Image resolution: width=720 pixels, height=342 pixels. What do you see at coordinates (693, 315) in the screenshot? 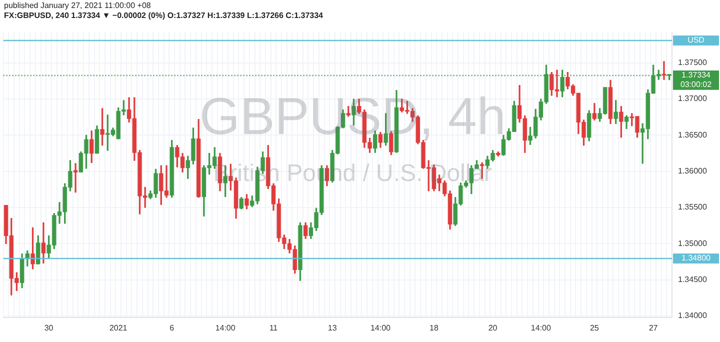
I see `y-tick-label: 1.34000` at bounding box center [693, 315].